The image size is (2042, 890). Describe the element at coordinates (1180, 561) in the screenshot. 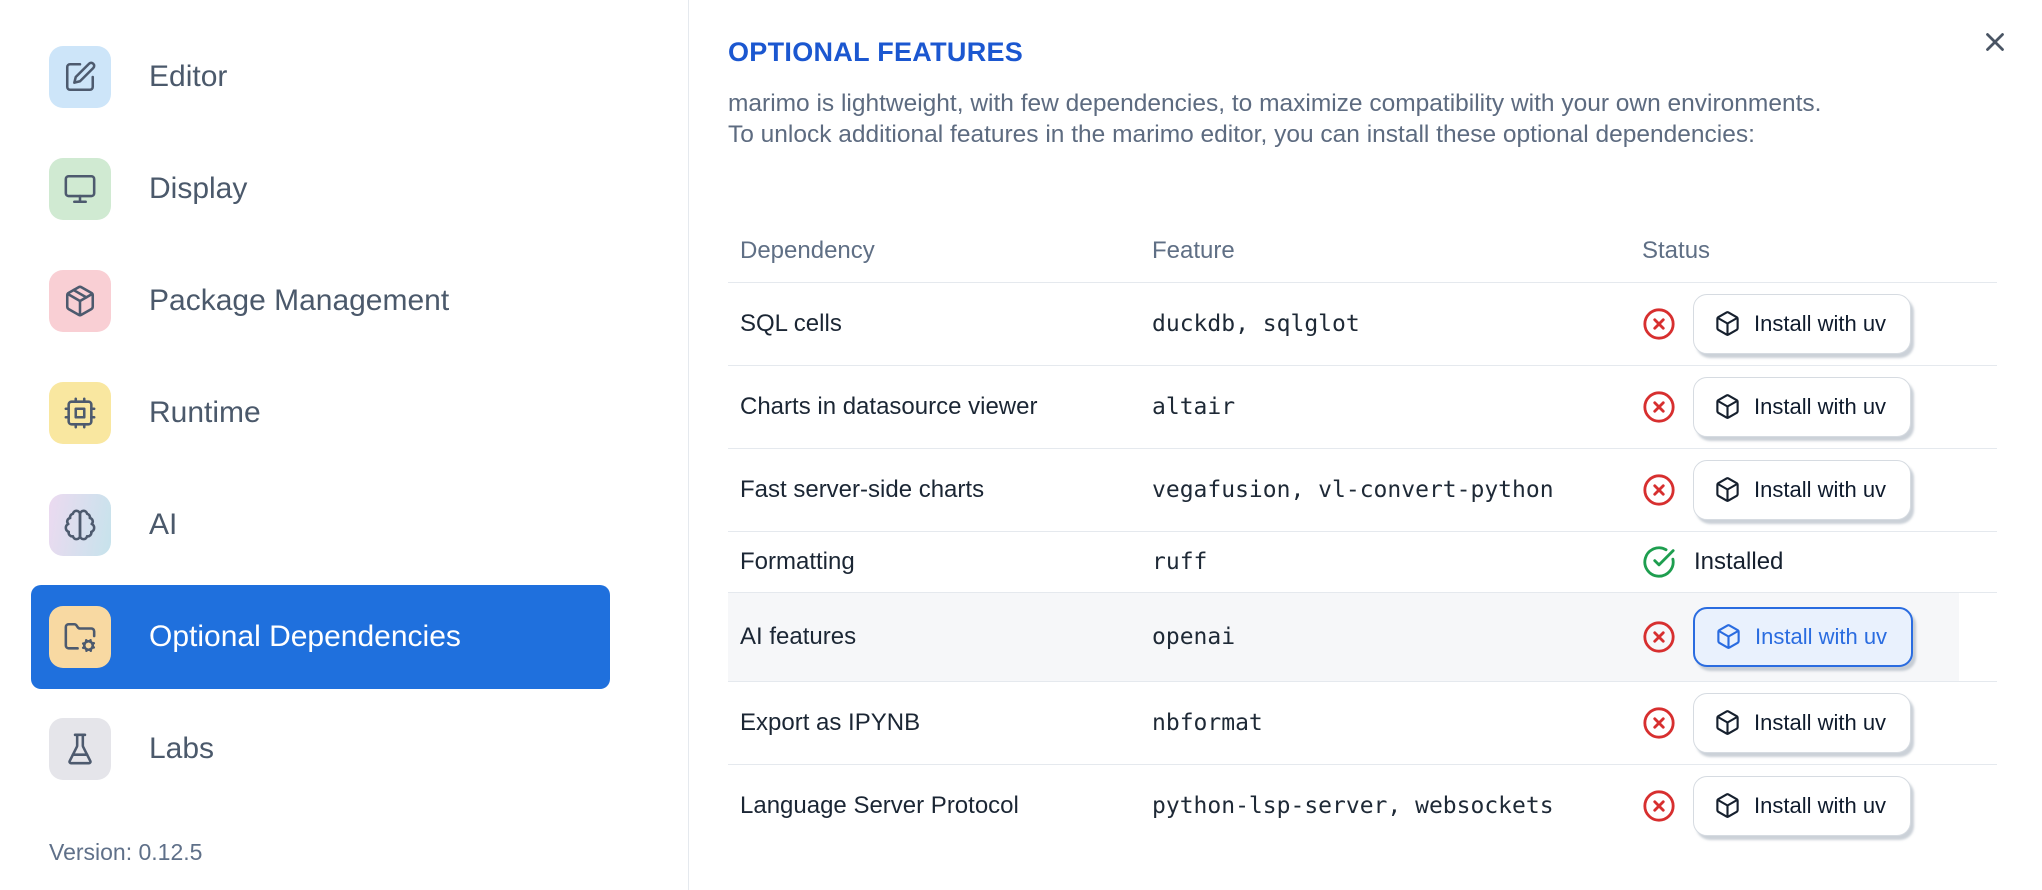

I see `feature-cell: ruff` at that location.